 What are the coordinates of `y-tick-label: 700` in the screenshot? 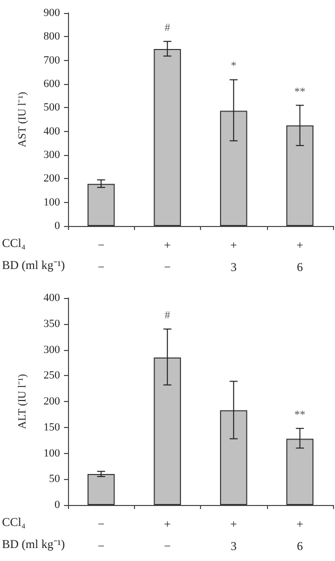 It's located at (52, 60).